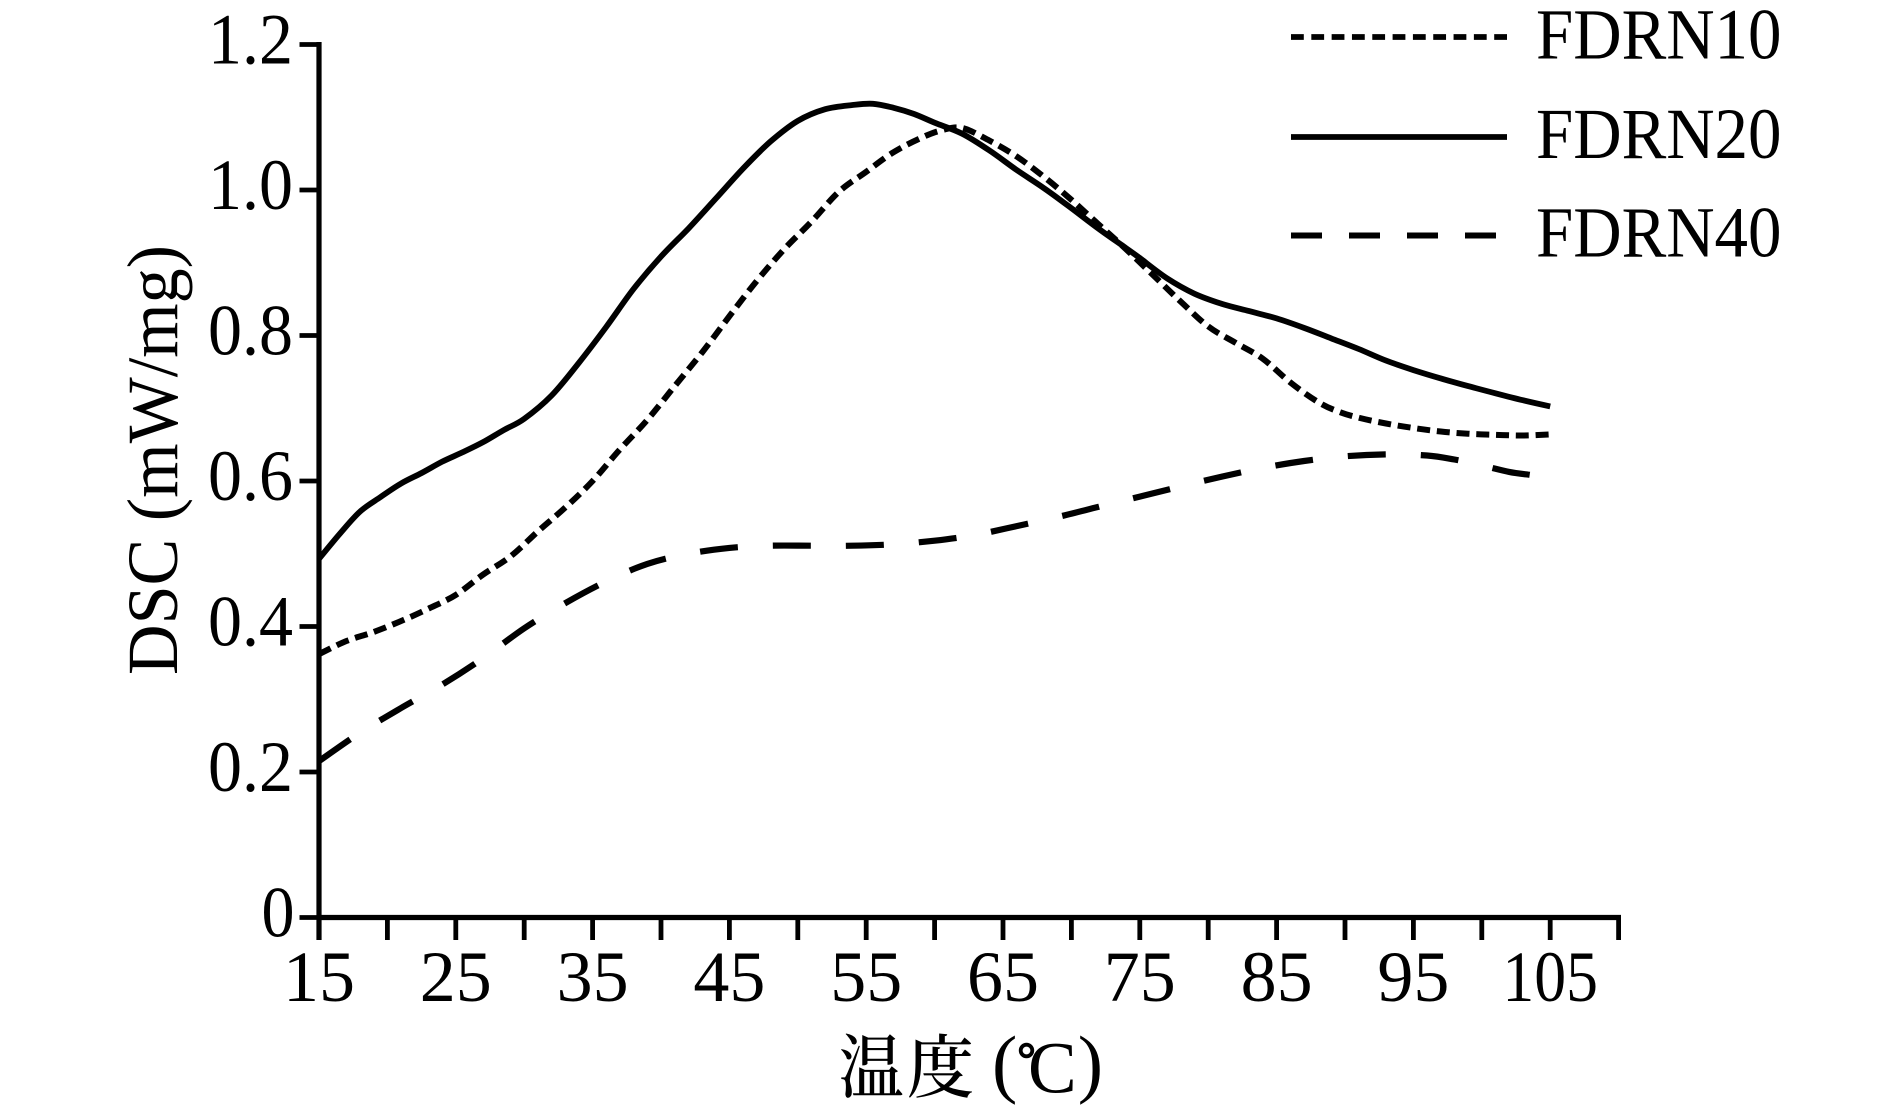 The image size is (1890, 1109). What do you see at coordinates (866, 977) in the screenshot?
I see `svg-text: 55` at bounding box center [866, 977].